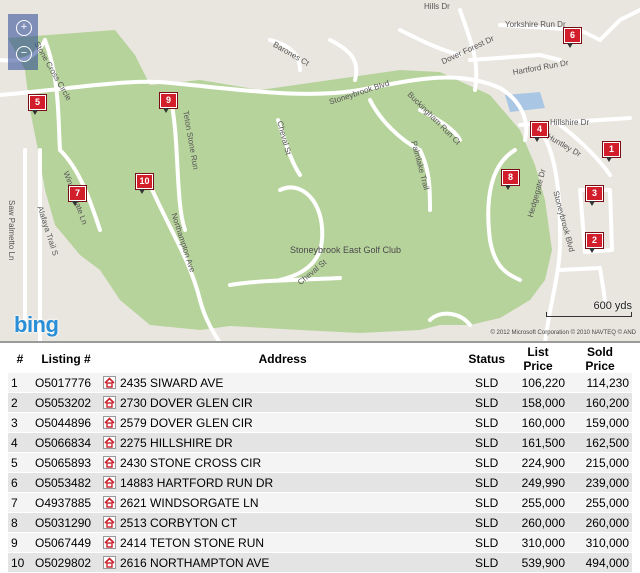 This screenshot has width=640, height=573. I want to click on row-index-cell: 10, so click(20, 562).